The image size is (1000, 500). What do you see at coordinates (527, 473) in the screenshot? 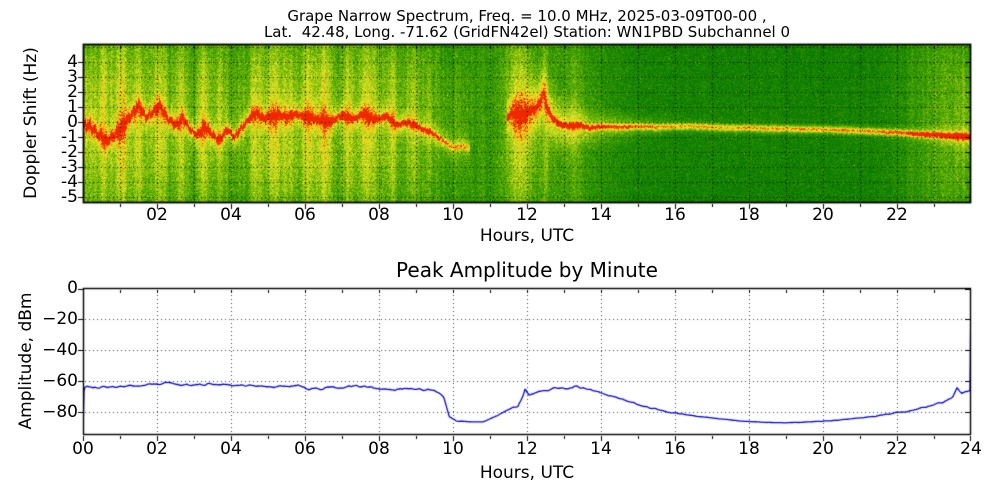
I see `amplitude-x-axis-label: Hours, UTC` at bounding box center [527, 473].